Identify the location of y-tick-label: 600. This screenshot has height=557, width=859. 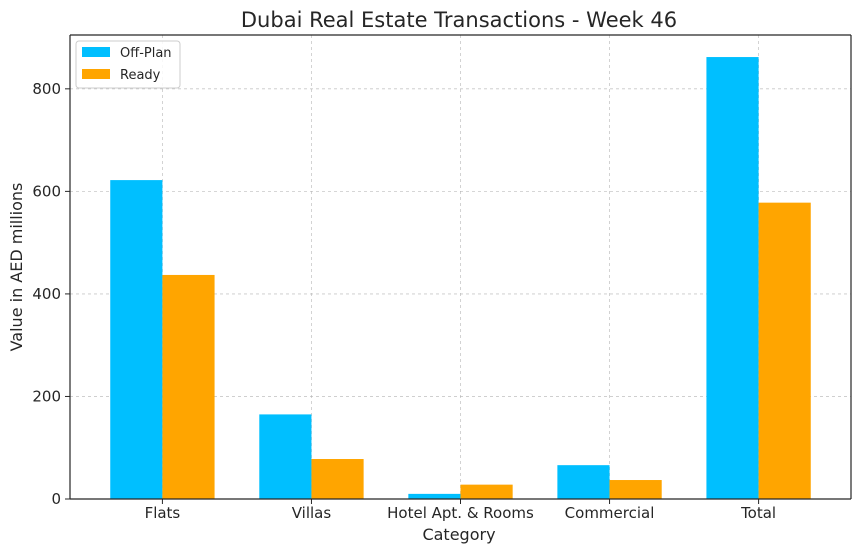
(46, 191).